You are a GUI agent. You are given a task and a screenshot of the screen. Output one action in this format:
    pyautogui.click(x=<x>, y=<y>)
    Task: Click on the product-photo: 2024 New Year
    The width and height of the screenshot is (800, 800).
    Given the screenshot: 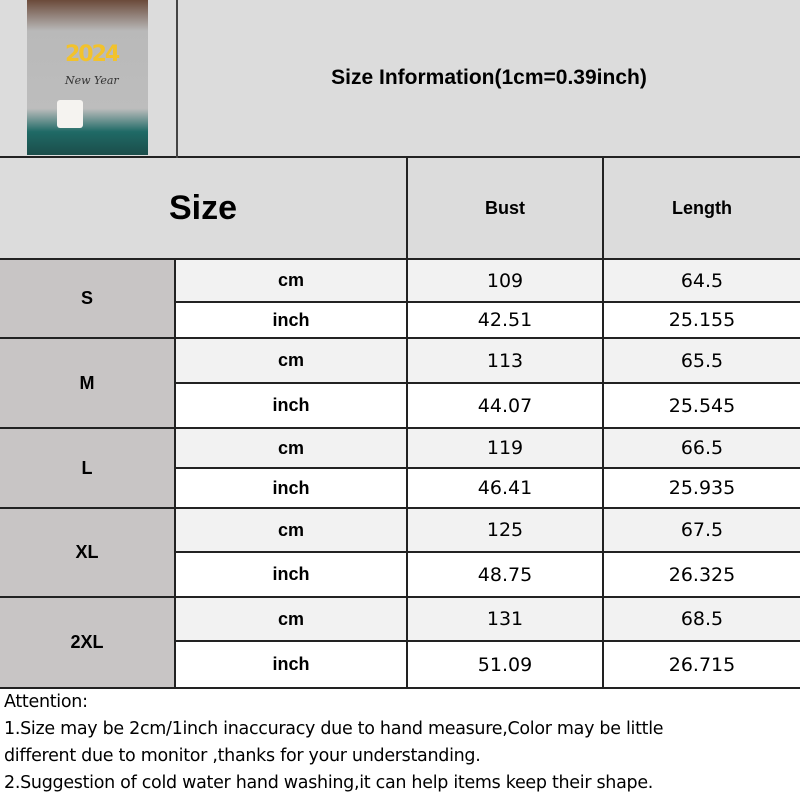 What is the action you would take?
    pyautogui.click(x=87, y=77)
    